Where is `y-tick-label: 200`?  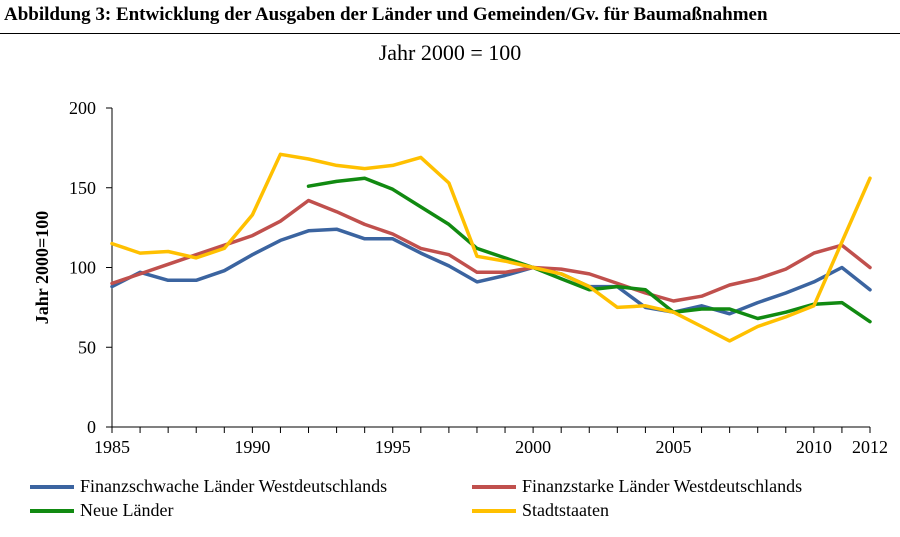
y-tick-label: 200 is located at coordinates (82, 108).